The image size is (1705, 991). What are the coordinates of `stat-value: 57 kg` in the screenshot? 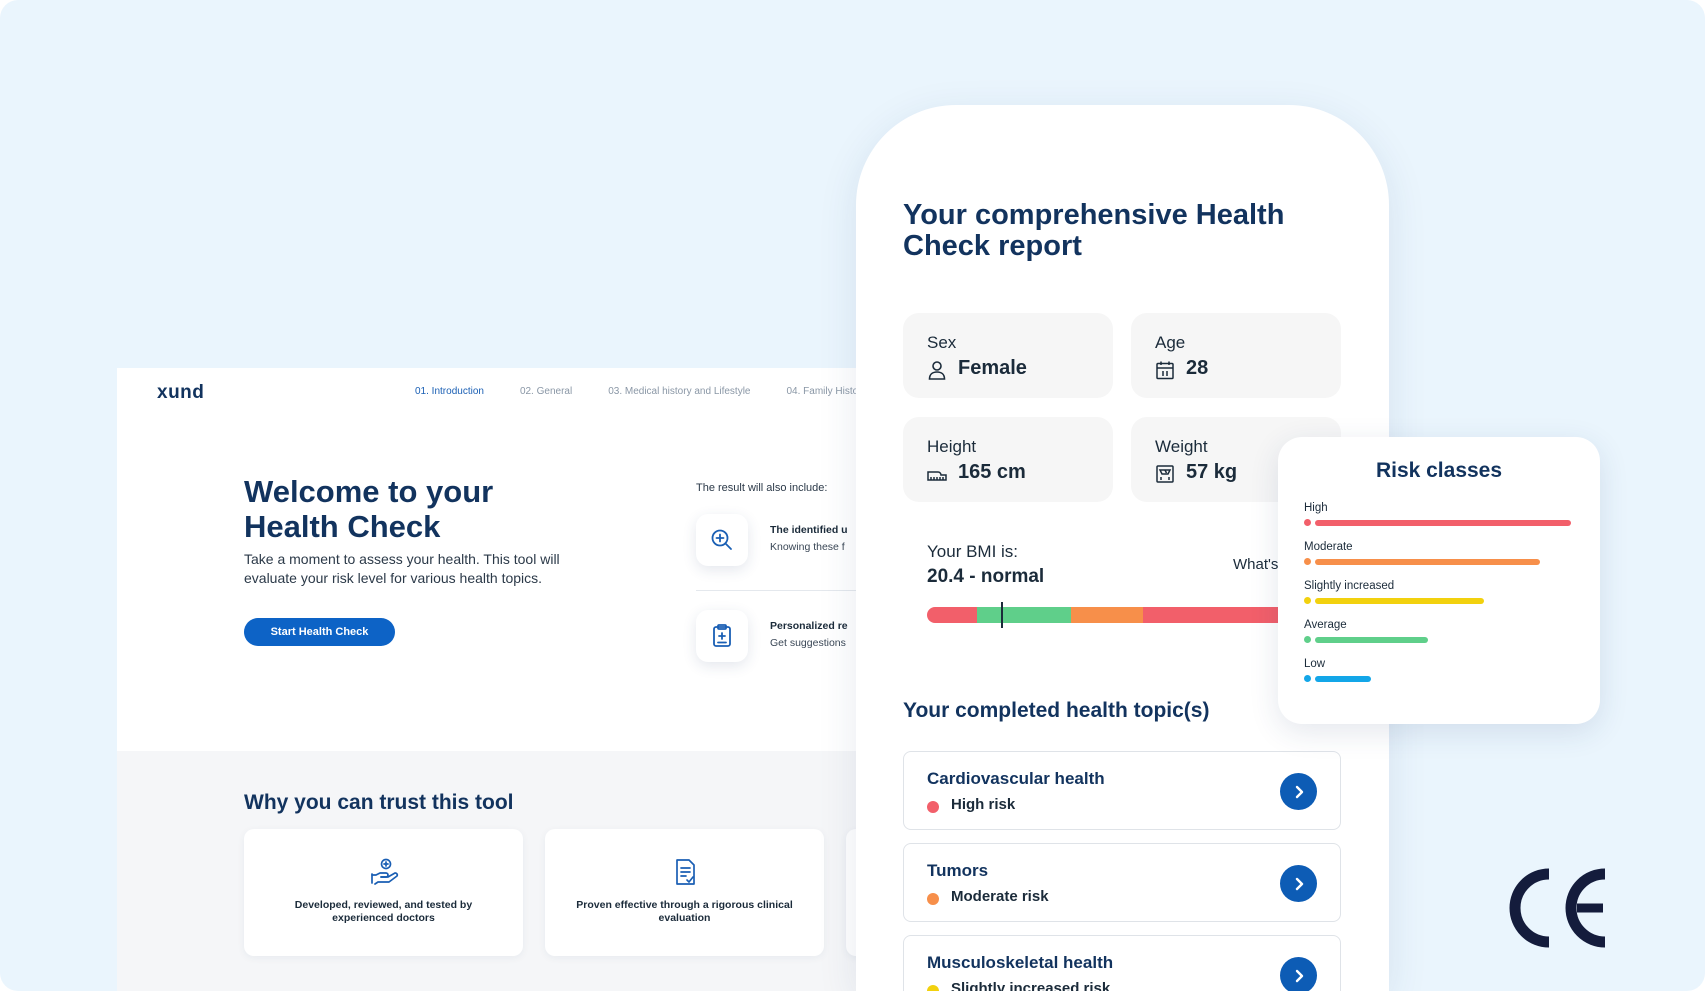 It's located at (1212, 472).